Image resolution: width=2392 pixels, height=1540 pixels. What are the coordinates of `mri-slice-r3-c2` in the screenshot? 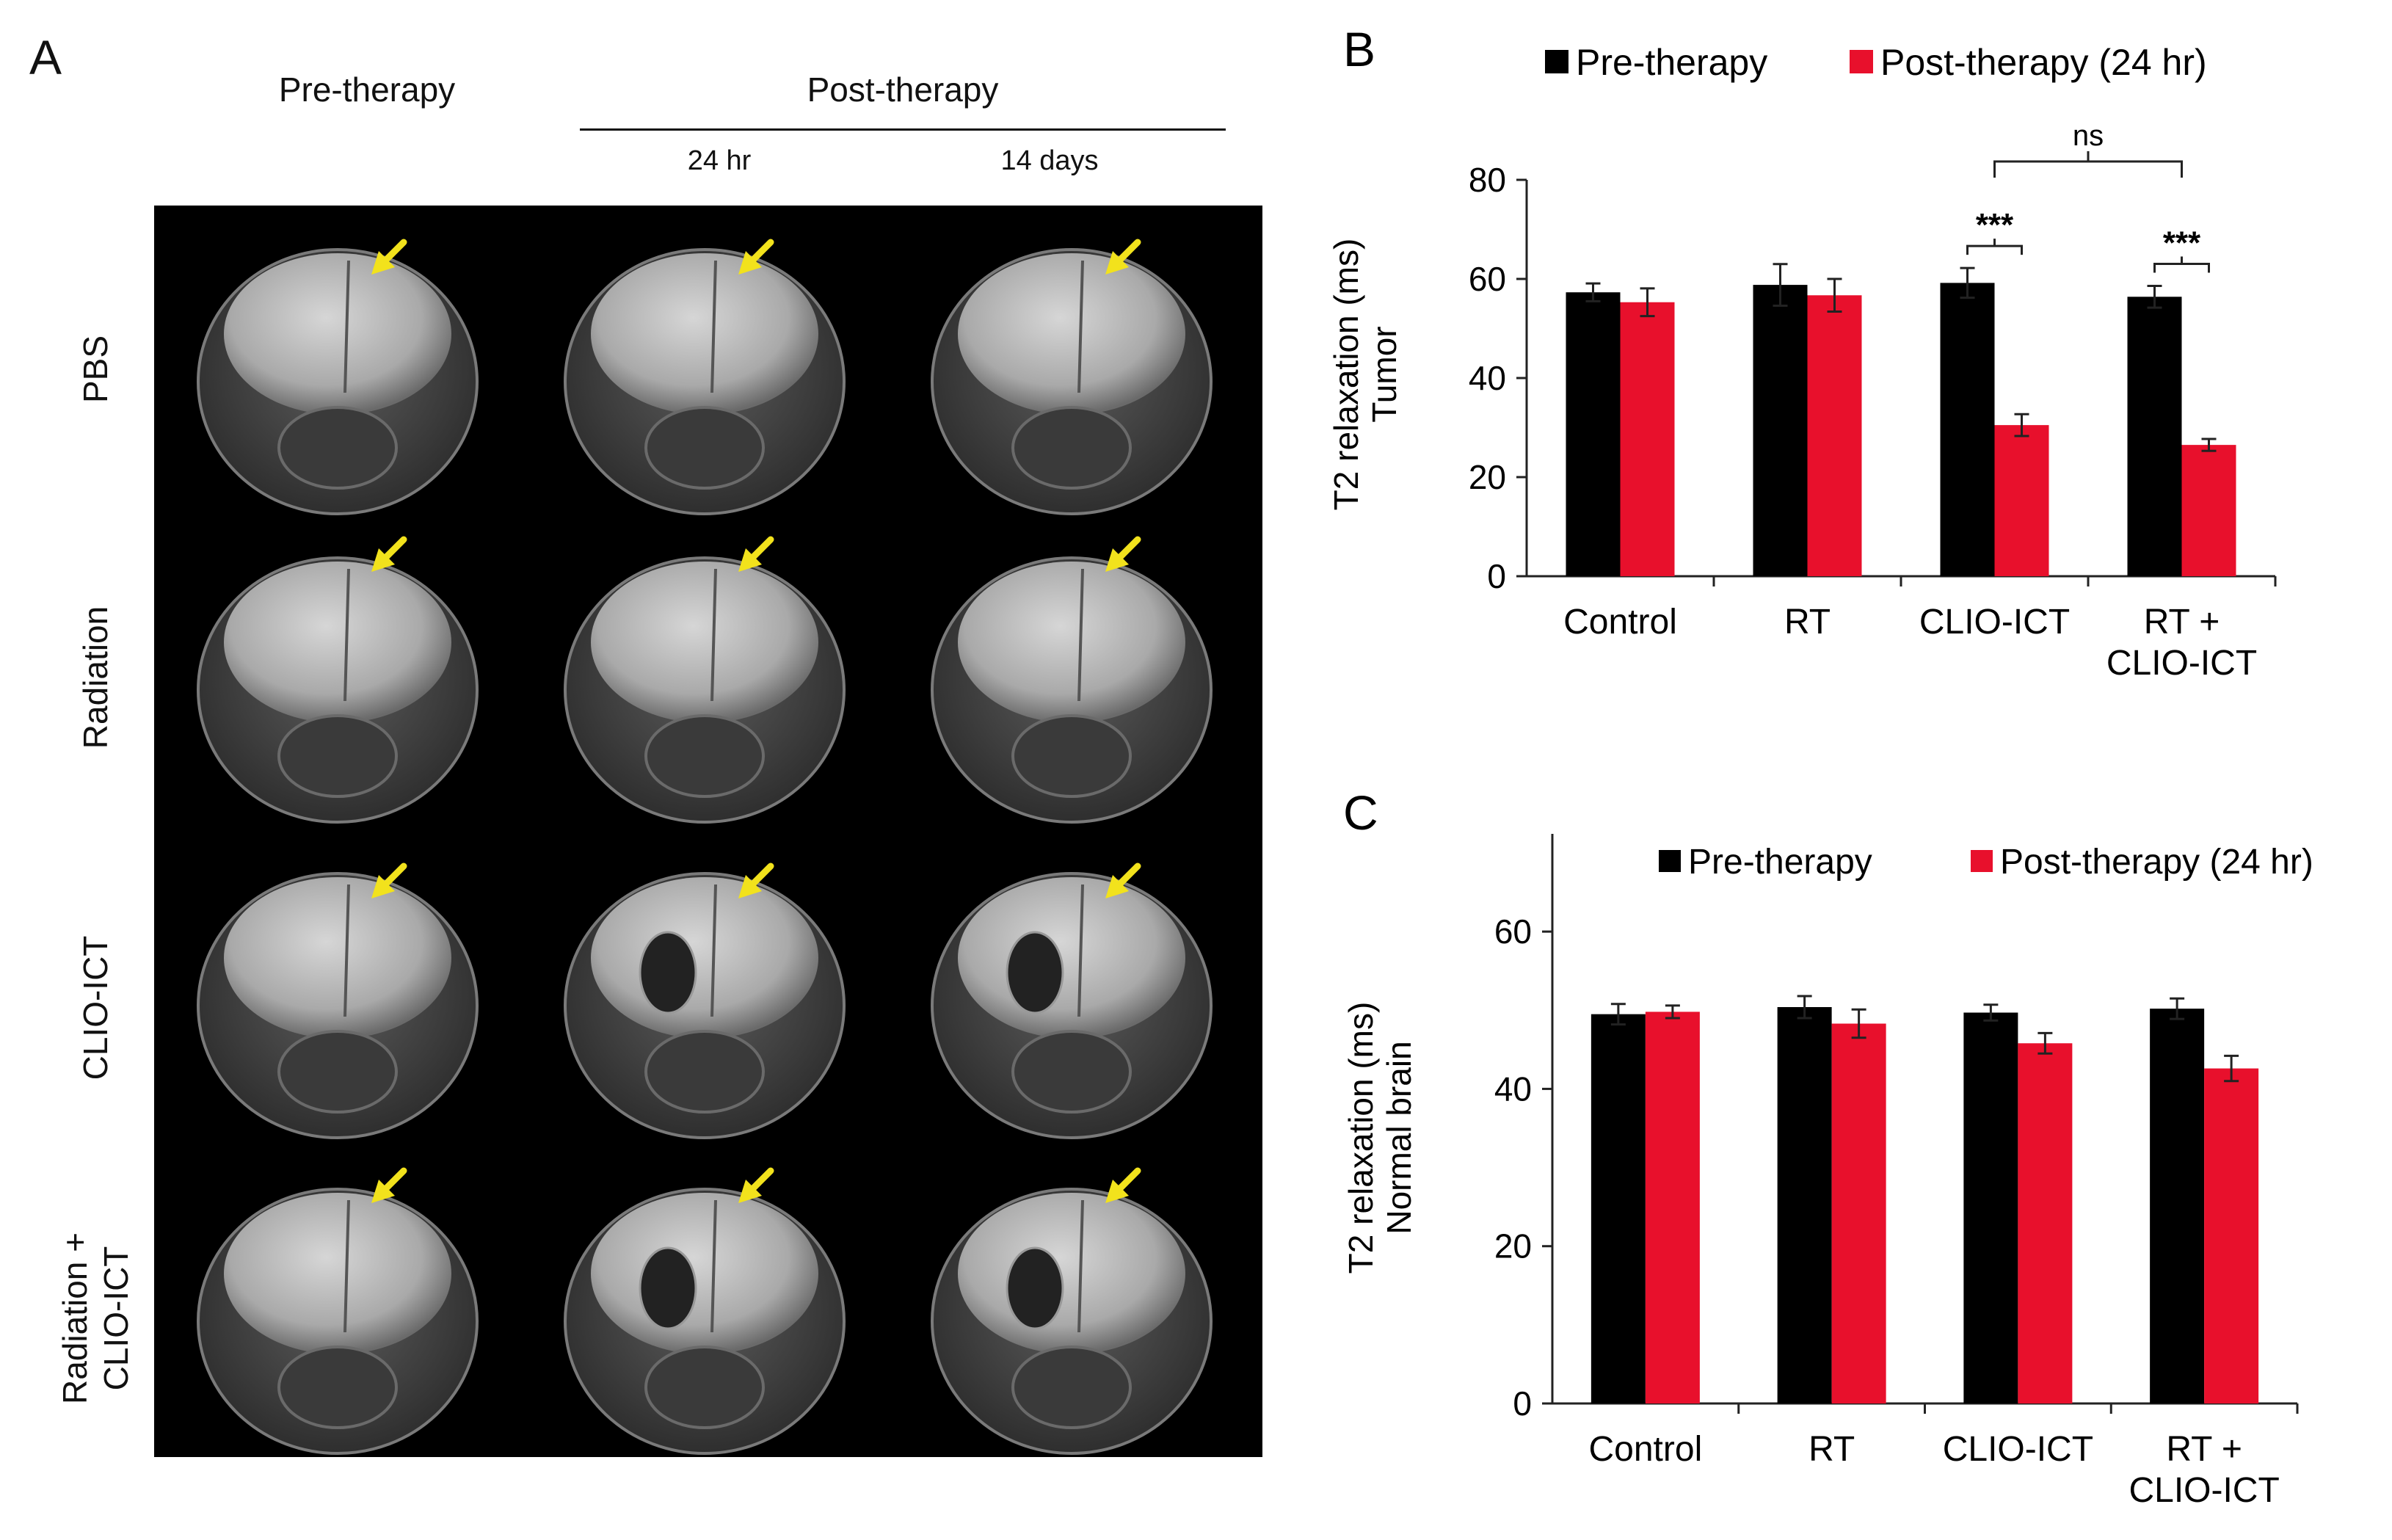 It's located at (705, 1000).